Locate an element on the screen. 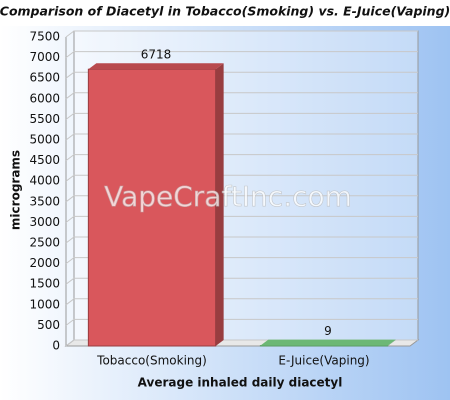 The height and width of the screenshot is (400, 450). data-label: 9 is located at coordinates (328, 331).